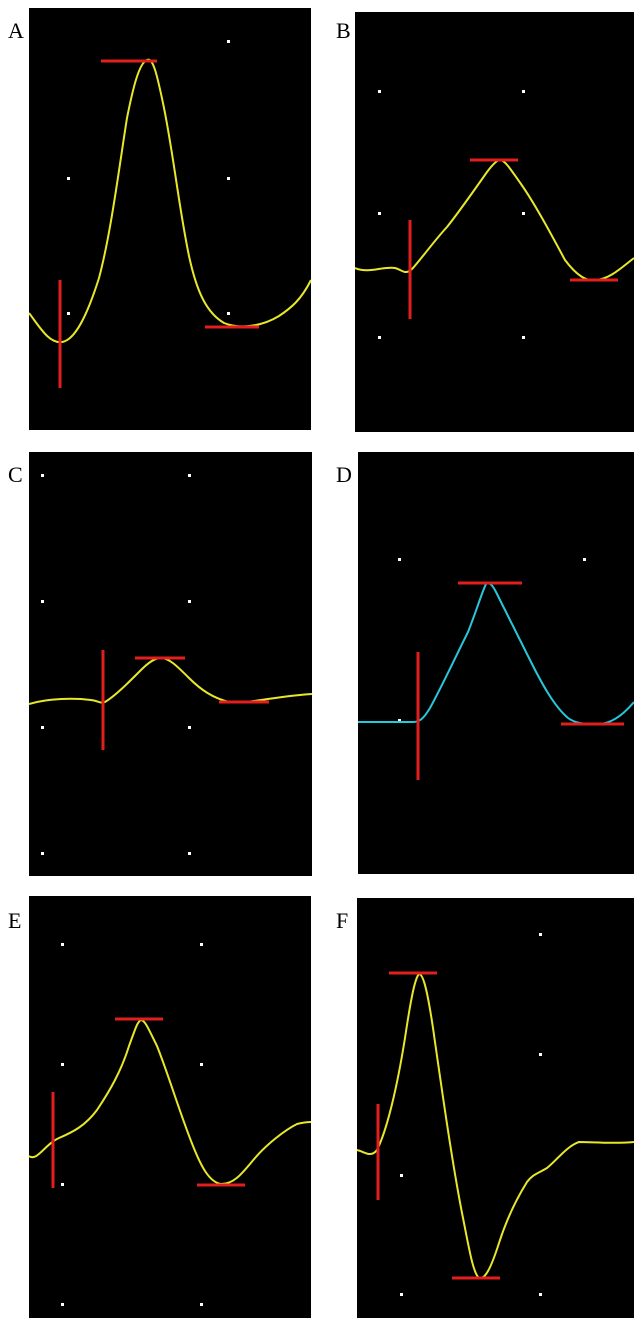 This screenshot has height=1318, width=634. I want to click on waveform-plot-d, so click(496, 669).